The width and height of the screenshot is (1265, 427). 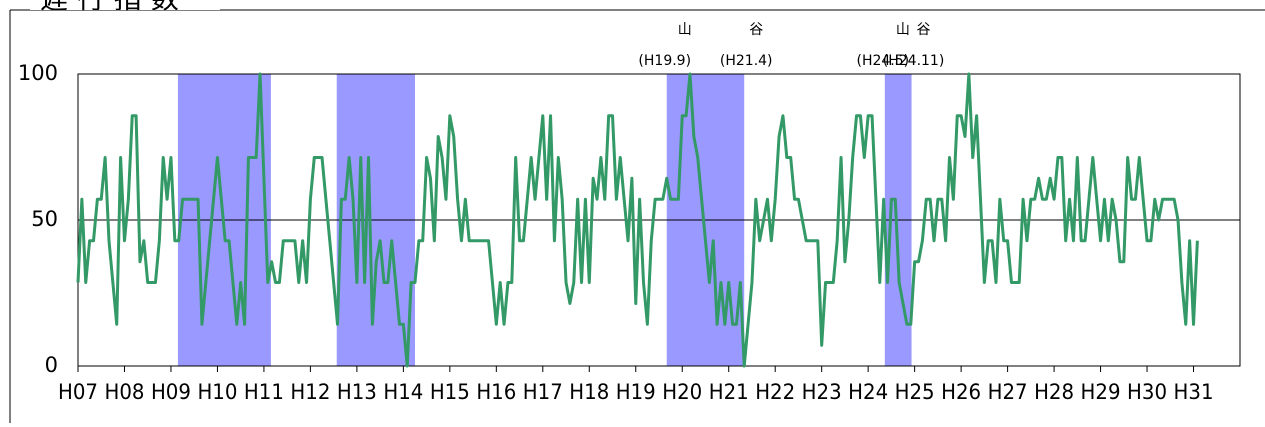 I want to click on chart-title: 遅 行 指 数, so click(x=109, y=7).